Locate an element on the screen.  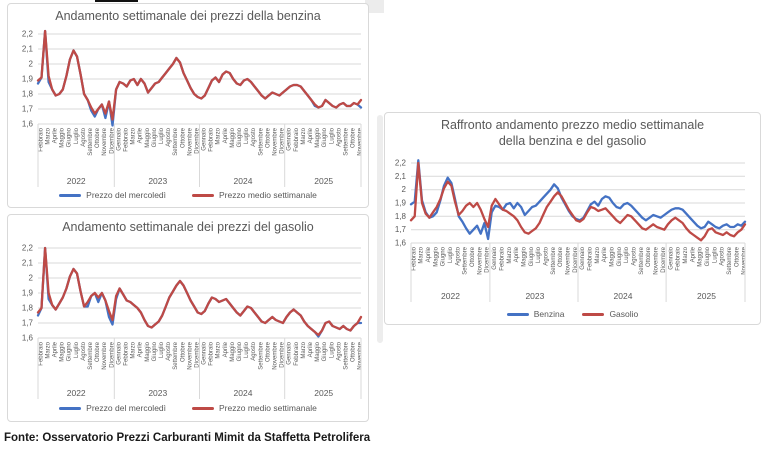
legend-item: Prezzo medio settimanale is located at coordinates (254, 408).